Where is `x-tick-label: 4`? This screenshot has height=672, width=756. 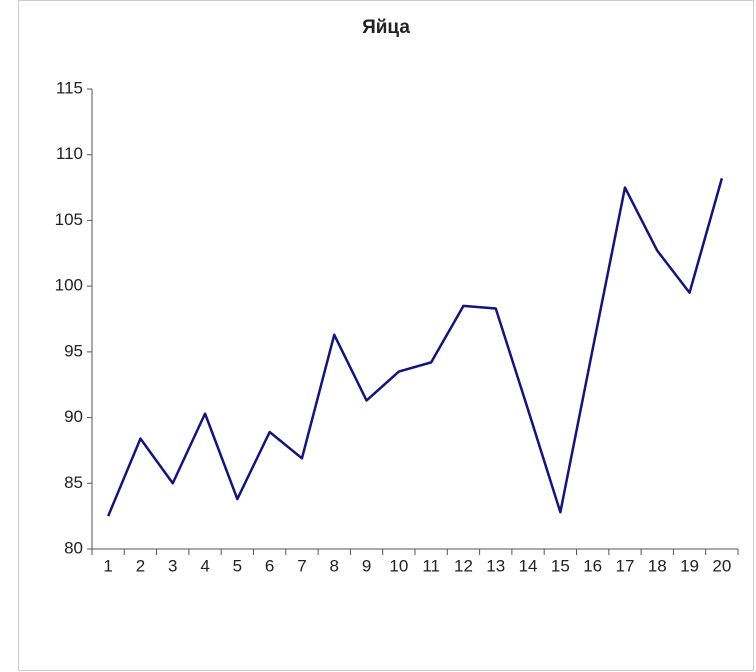
x-tick-label: 4 is located at coordinates (204, 565).